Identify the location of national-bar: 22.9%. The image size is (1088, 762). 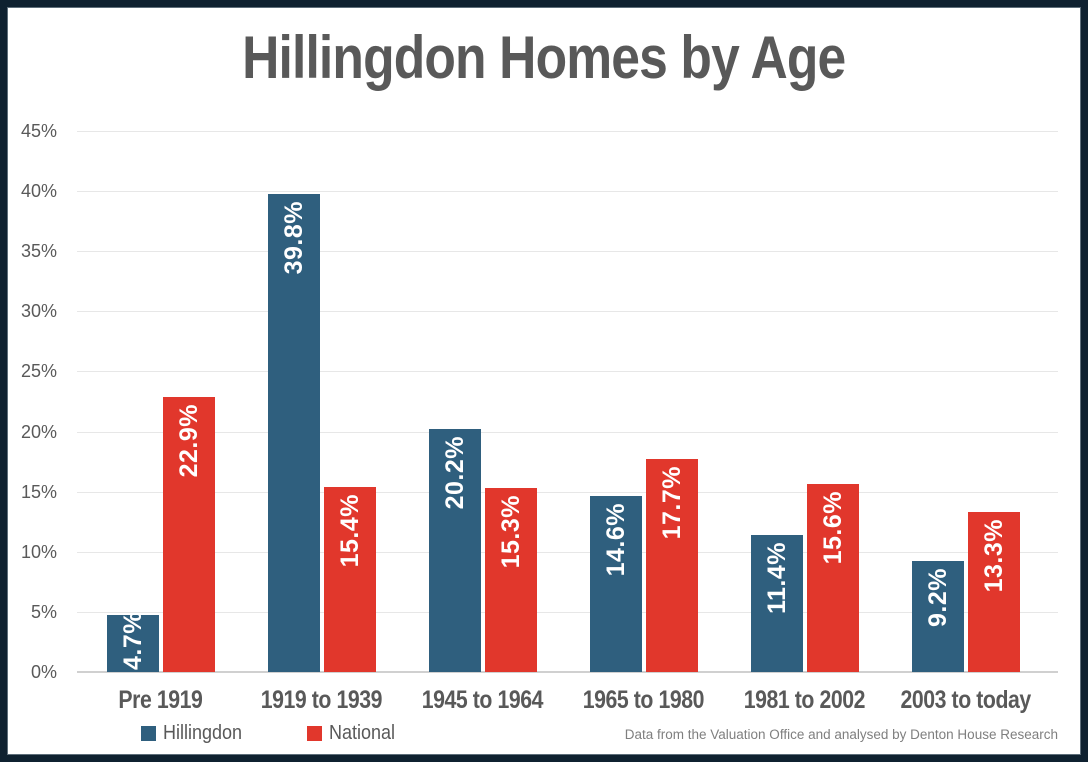
(189, 534).